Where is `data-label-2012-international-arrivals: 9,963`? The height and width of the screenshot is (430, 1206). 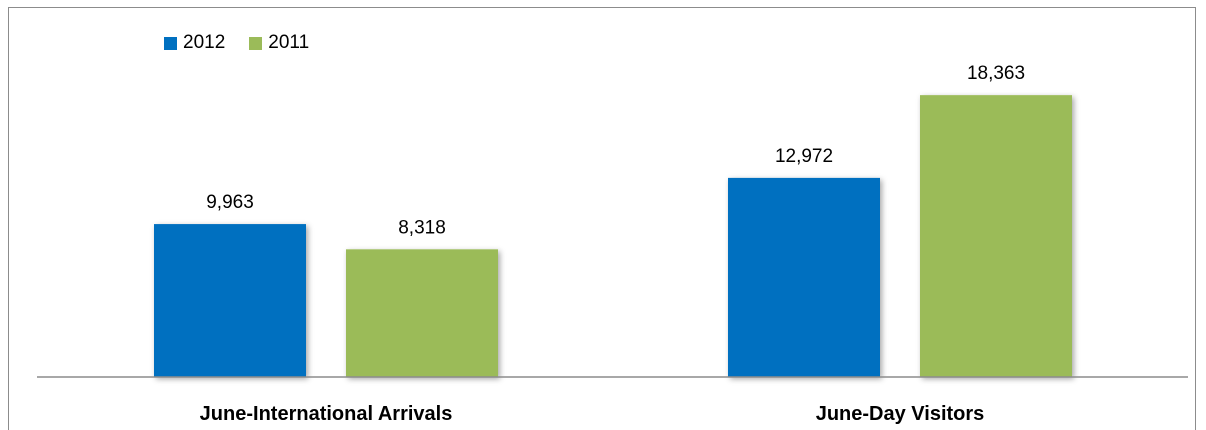
data-label-2012-international-arrivals: 9,963 is located at coordinates (230, 202).